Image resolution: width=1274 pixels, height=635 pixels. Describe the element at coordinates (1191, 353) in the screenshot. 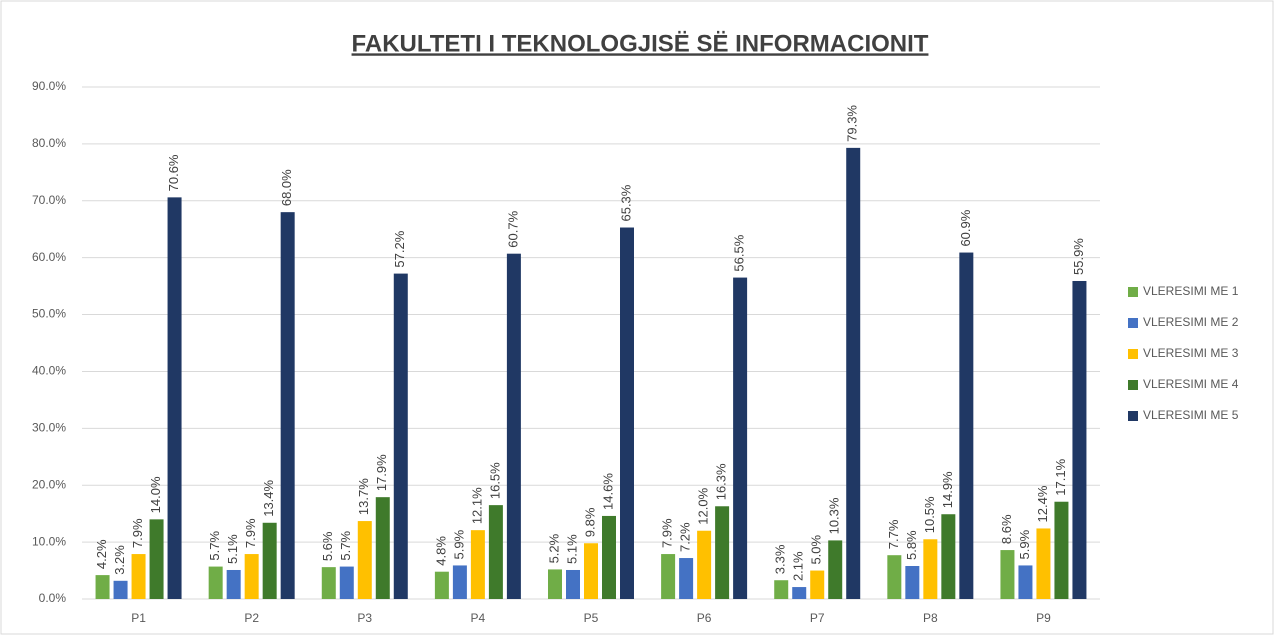

I see `legend-label: VLERESIMI ME 3` at that location.